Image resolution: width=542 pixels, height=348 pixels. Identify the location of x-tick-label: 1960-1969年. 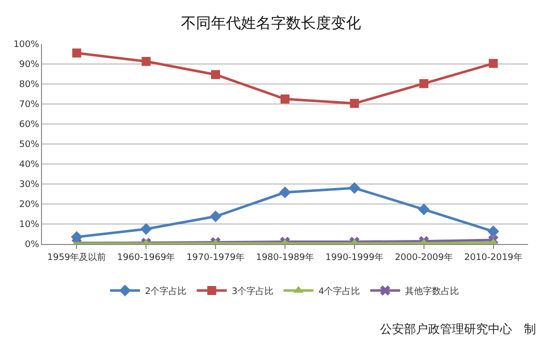
(146, 257).